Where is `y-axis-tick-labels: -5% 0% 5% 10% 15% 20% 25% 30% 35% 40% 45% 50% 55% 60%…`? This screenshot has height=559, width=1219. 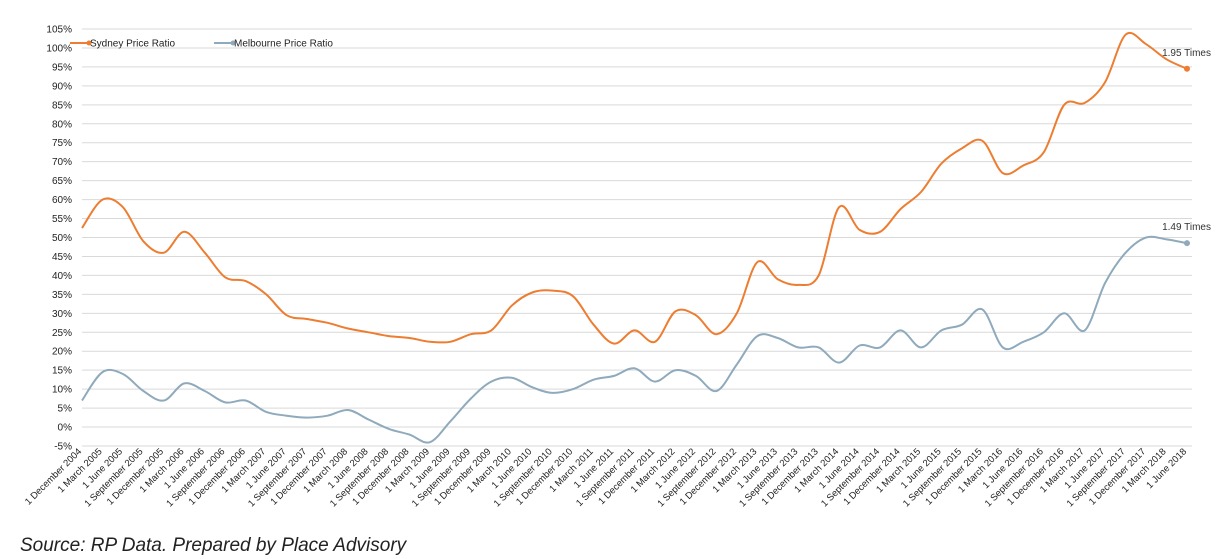 y-axis-tick-labels: -5% 0% 5% 10% 15% 20% 25% 30% 35% 40% 45% 50% 55% 60%… is located at coordinates (59, 239).